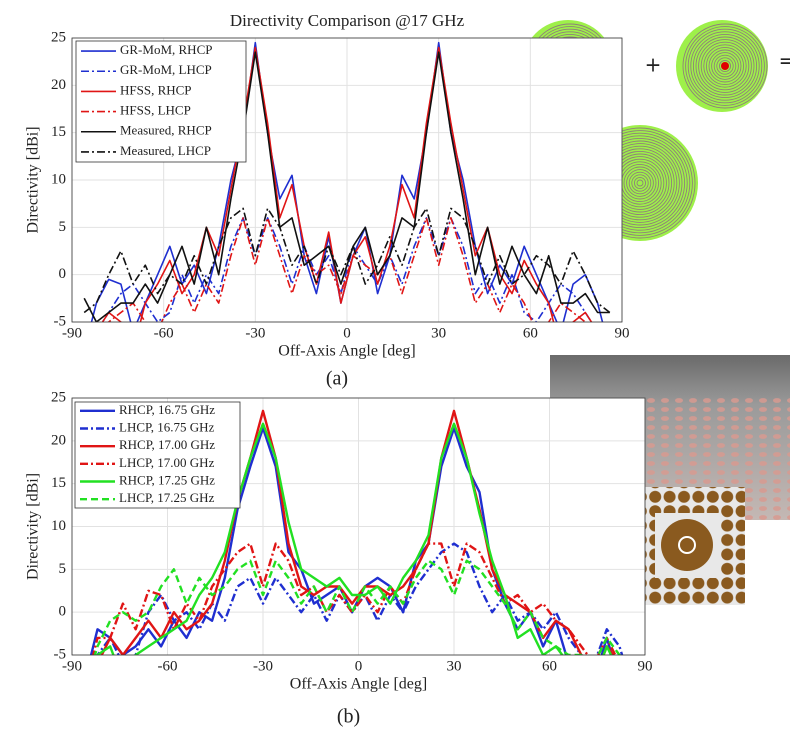 The height and width of the screenshot is (731, 790). I want to click on feed, so click(725, 66).